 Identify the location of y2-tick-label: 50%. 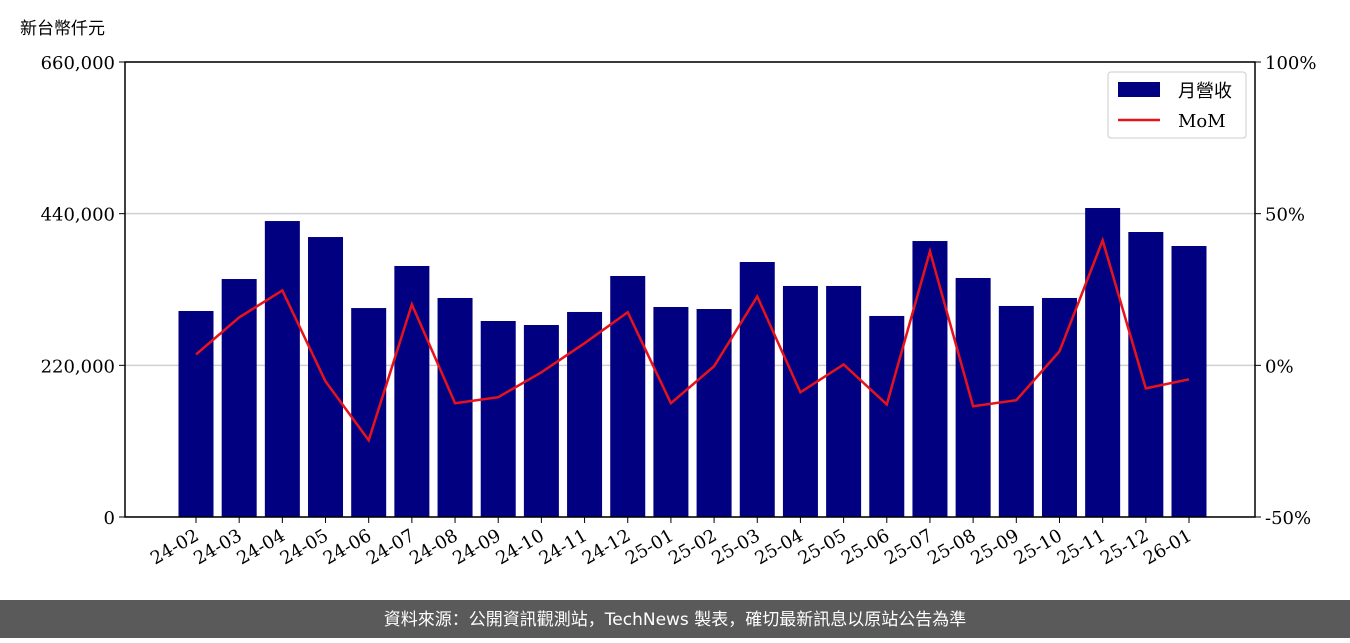
(1285, 215).